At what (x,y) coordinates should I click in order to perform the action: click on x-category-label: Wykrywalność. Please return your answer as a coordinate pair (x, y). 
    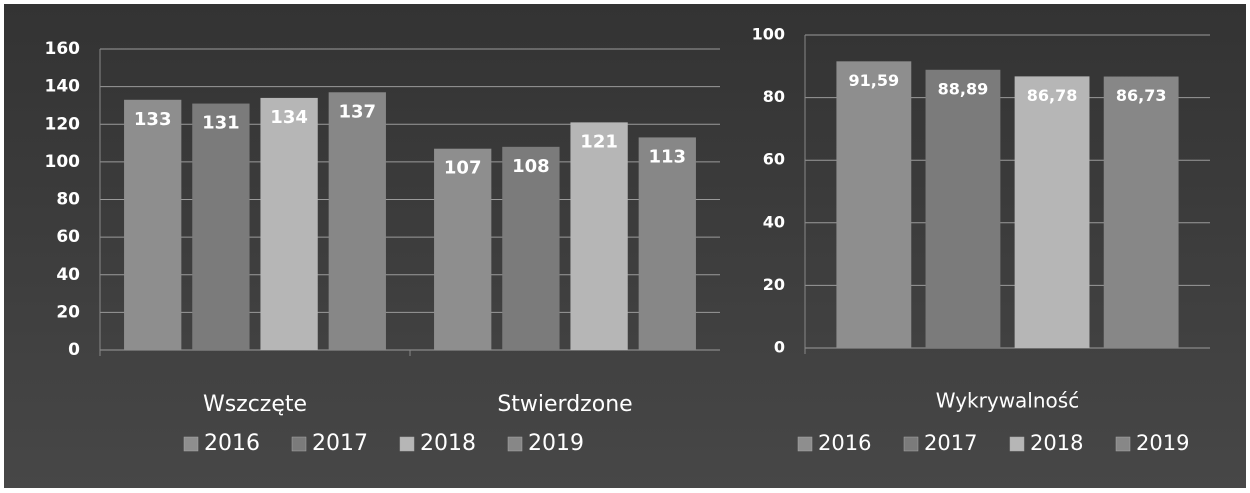
    Looking at the image, I should click on (1007, 401).